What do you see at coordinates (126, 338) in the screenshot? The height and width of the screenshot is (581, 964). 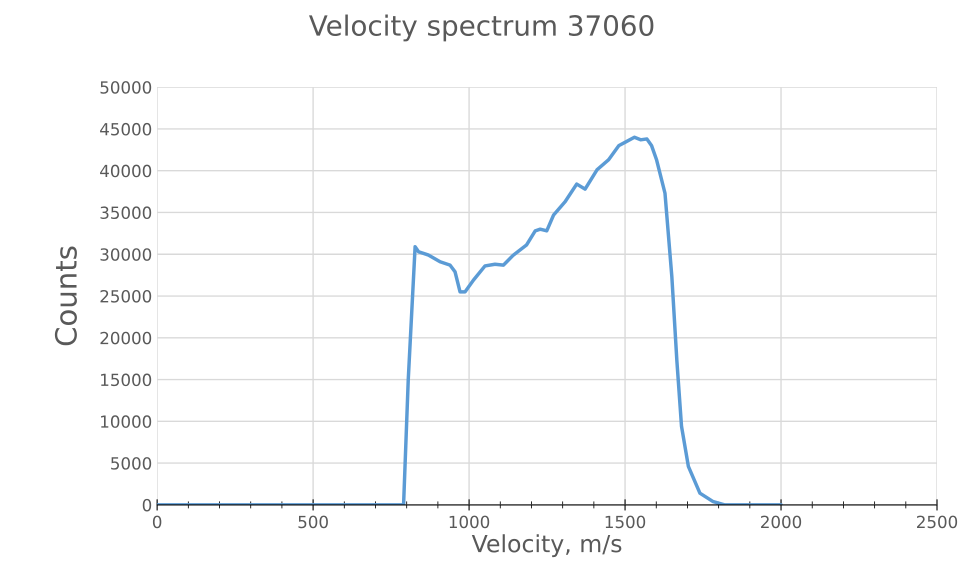 I see `y-tick-label: 20000` at bounding box center [126, 338].